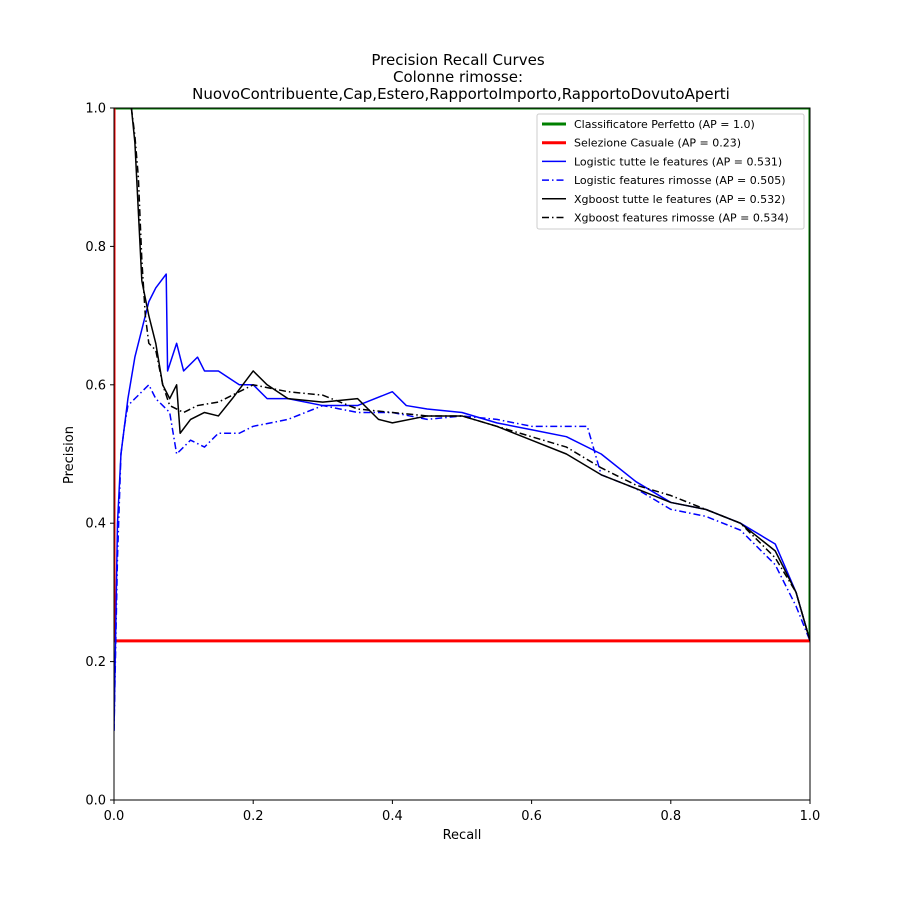 This screenshot has width=900, height=898. Describe the element at coordinates (99, 455) in the screenshot. I see `y-axis: 0.0 0.2 0.4 0.6 0.8 1.0` at that location.